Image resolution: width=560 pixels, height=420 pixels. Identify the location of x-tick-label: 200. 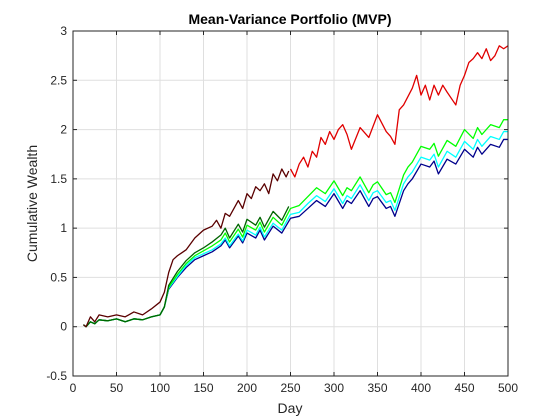
(247, 388).